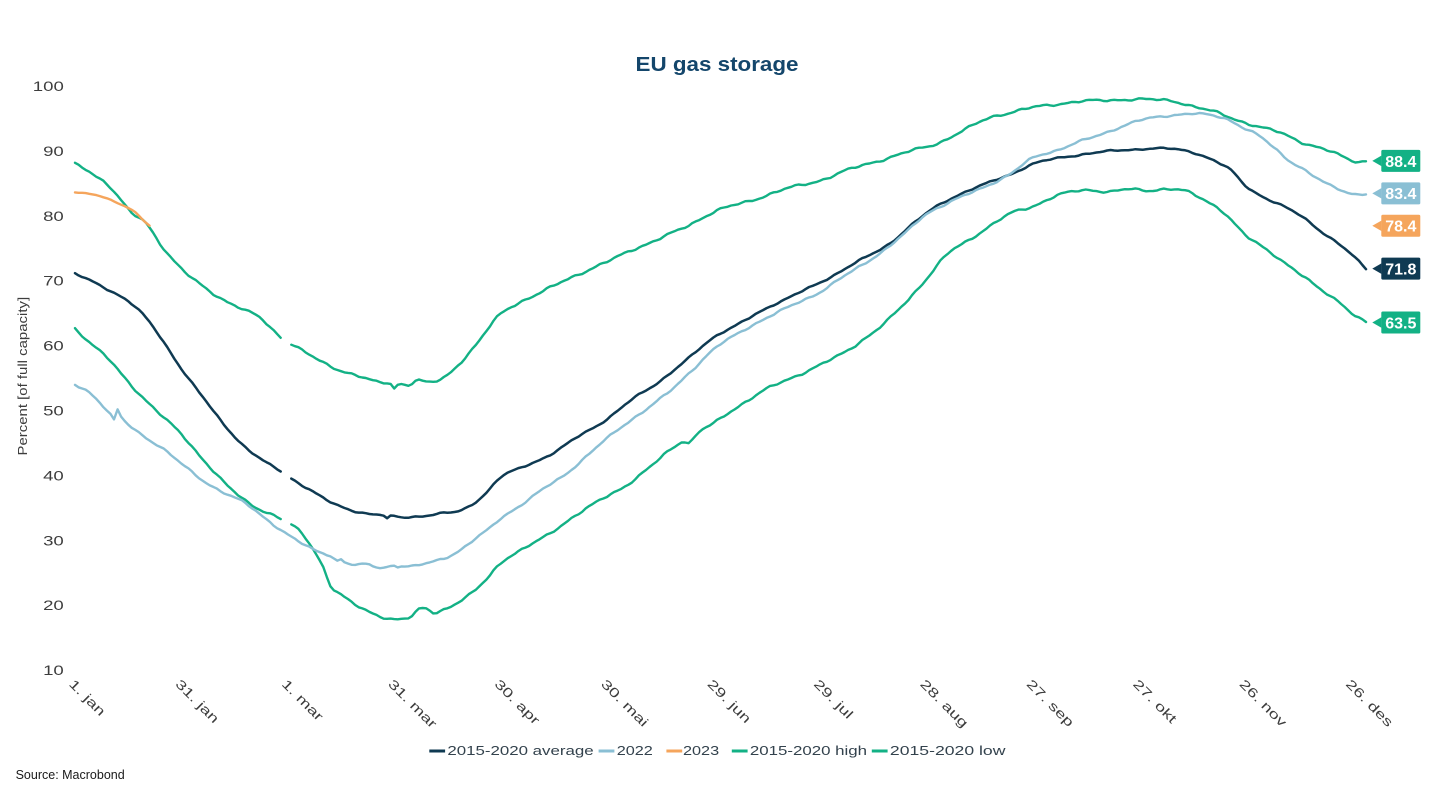 The height and width of the screenshot is (810, 1440). Describe the element at coordinates (70, 775) in the screenshot. I see `svg-text: Source: Macrobond` at that location.